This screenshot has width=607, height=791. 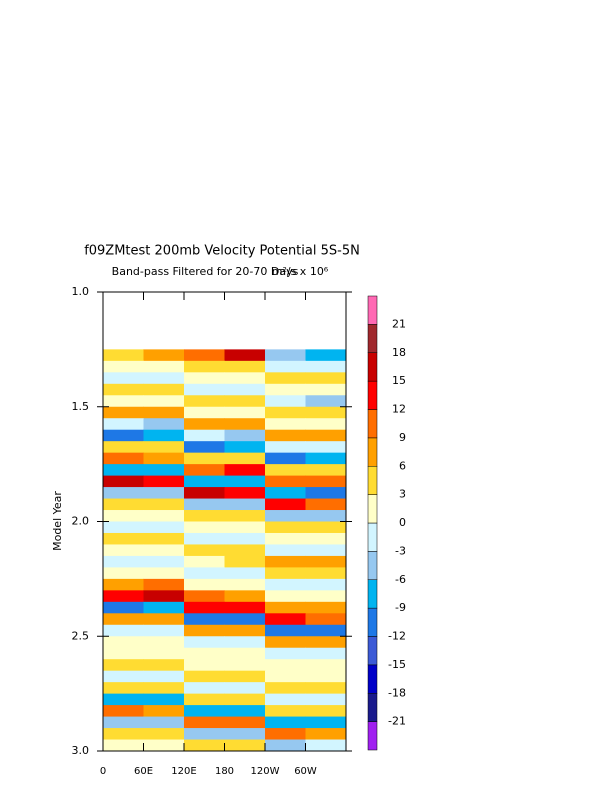 What do you see at coordinates (205, 271) in the screenshot?
I see `chart-subtitle: Band-pass Filtered for 20-70 Days` at bounding box center [205, 271].